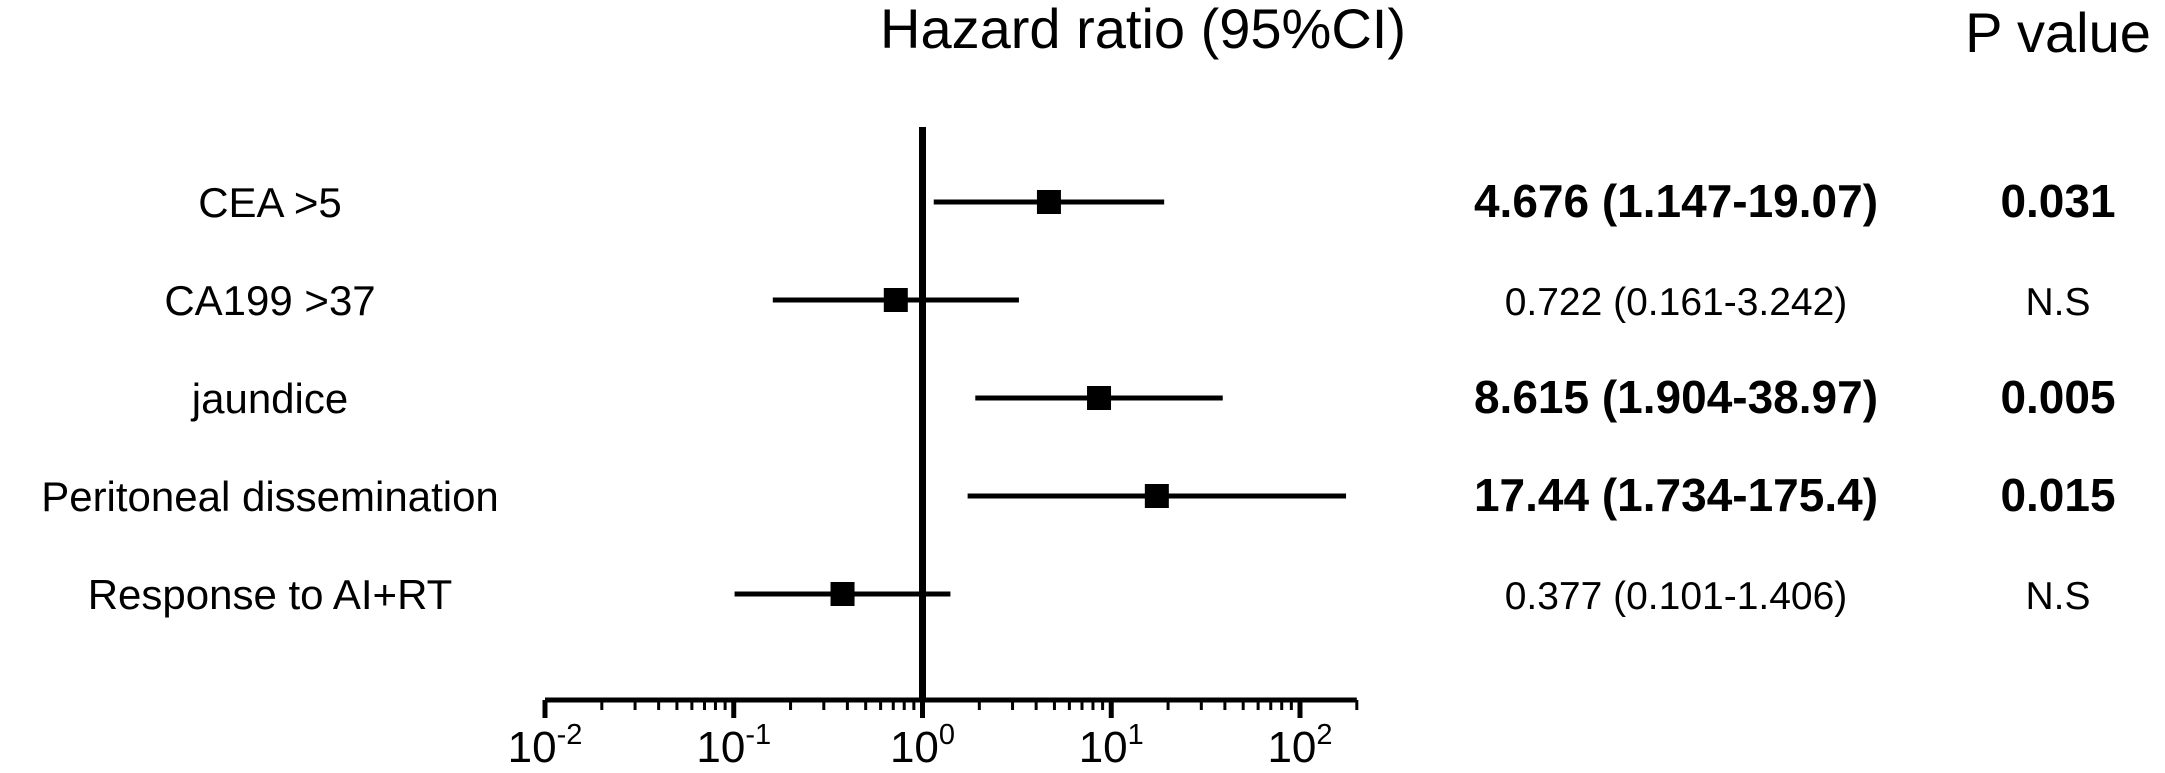 The width and height of the screenshot is (2165, 773). Describe the element at coordinates (270, 594) in the screenshot. I see `row-label: Response to AI+RT` at that location.